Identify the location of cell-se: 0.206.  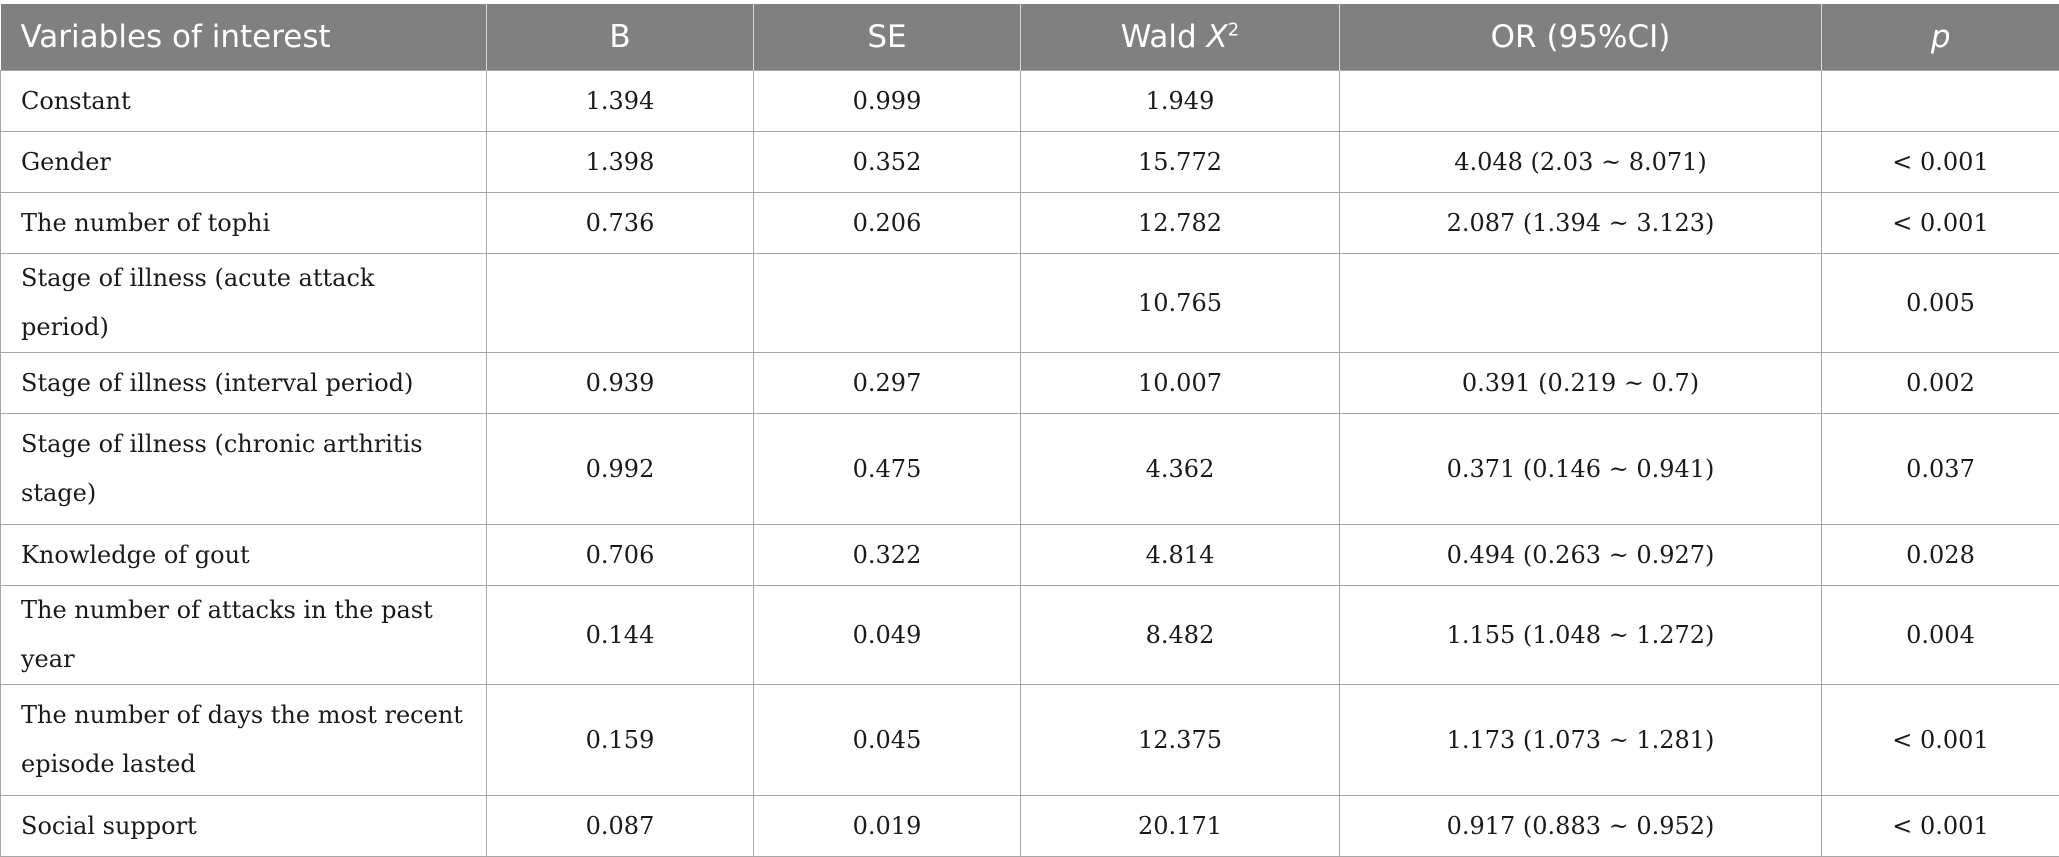
(887, 223).